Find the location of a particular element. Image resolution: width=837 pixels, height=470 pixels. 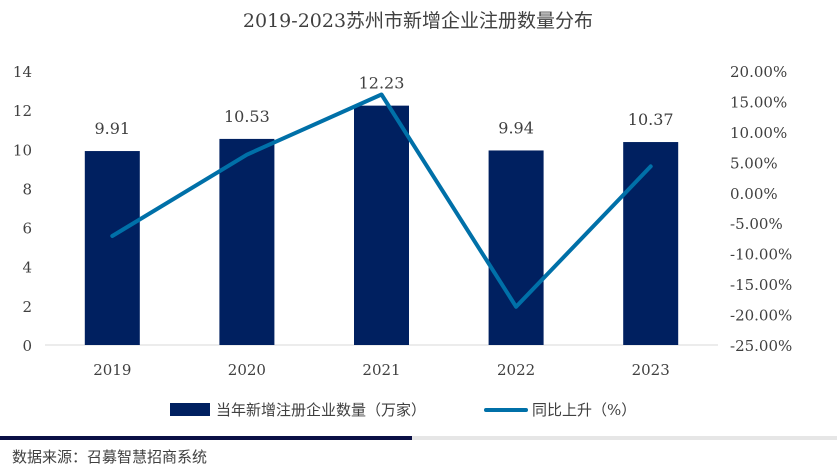

legend-bar-swatch is located at coordinates (190, 409).